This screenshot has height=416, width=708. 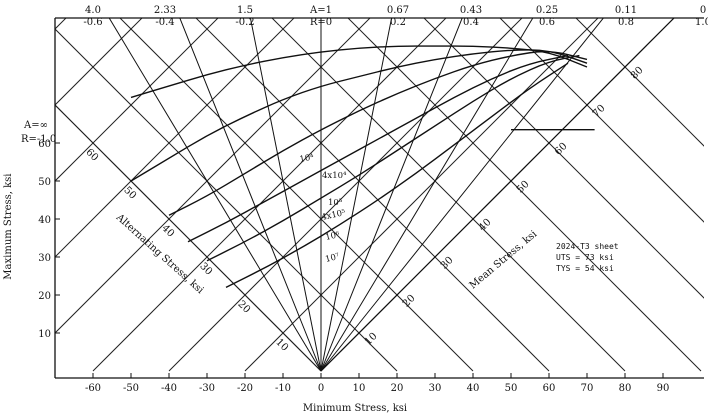 I want to click on x-tick-label: -40, so click(x=169, y=388).